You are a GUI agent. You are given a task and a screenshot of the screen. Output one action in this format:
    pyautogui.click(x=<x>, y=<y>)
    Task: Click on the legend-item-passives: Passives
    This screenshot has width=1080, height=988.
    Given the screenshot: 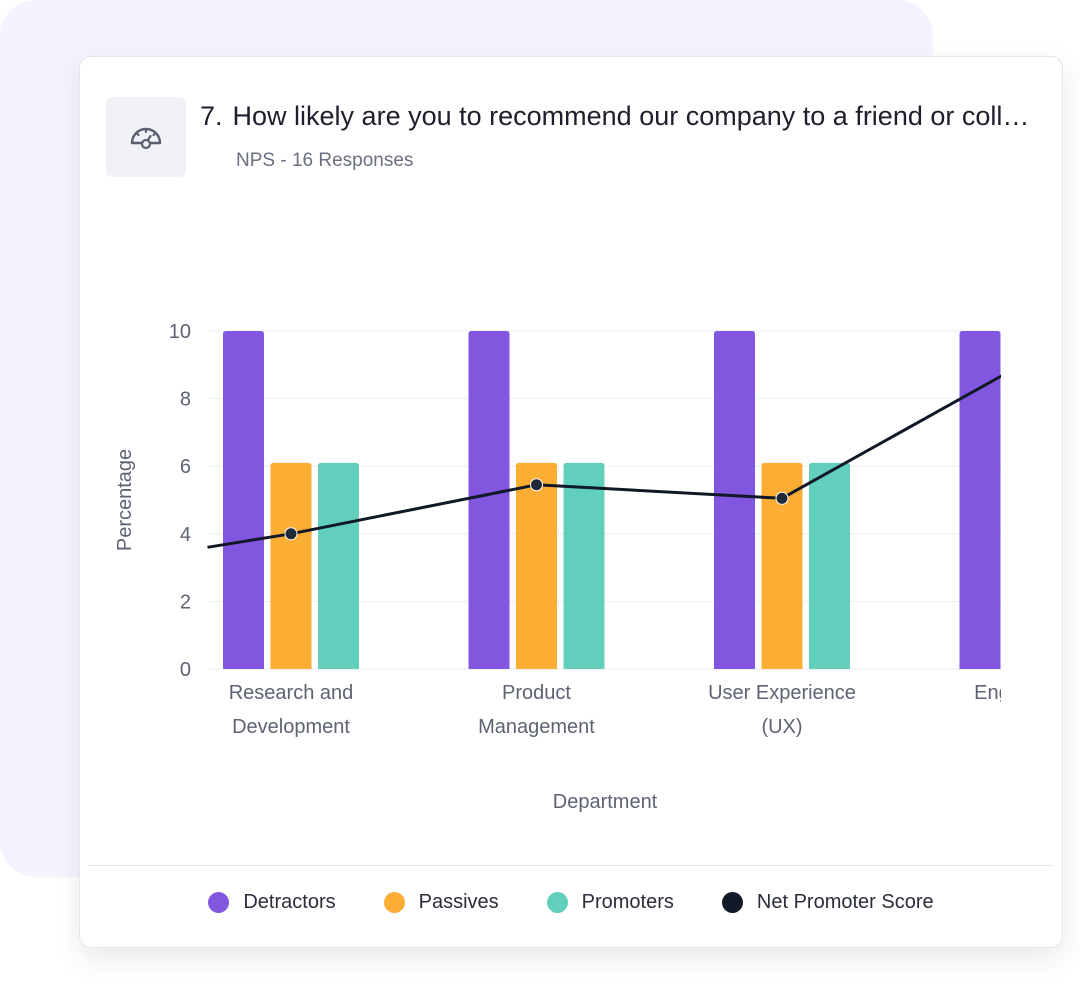 What is the action you would take?
    pyautogui.click(x=441, y=902)
    